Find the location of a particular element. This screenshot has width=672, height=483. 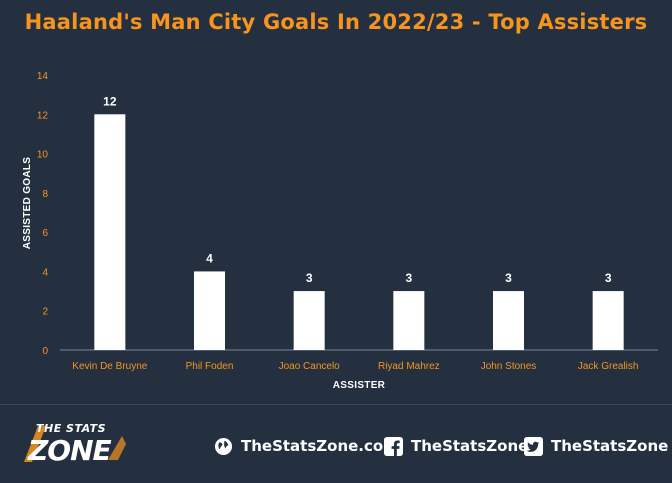

x-axis-label: ASSISTER is located at coordinates (359, 385).